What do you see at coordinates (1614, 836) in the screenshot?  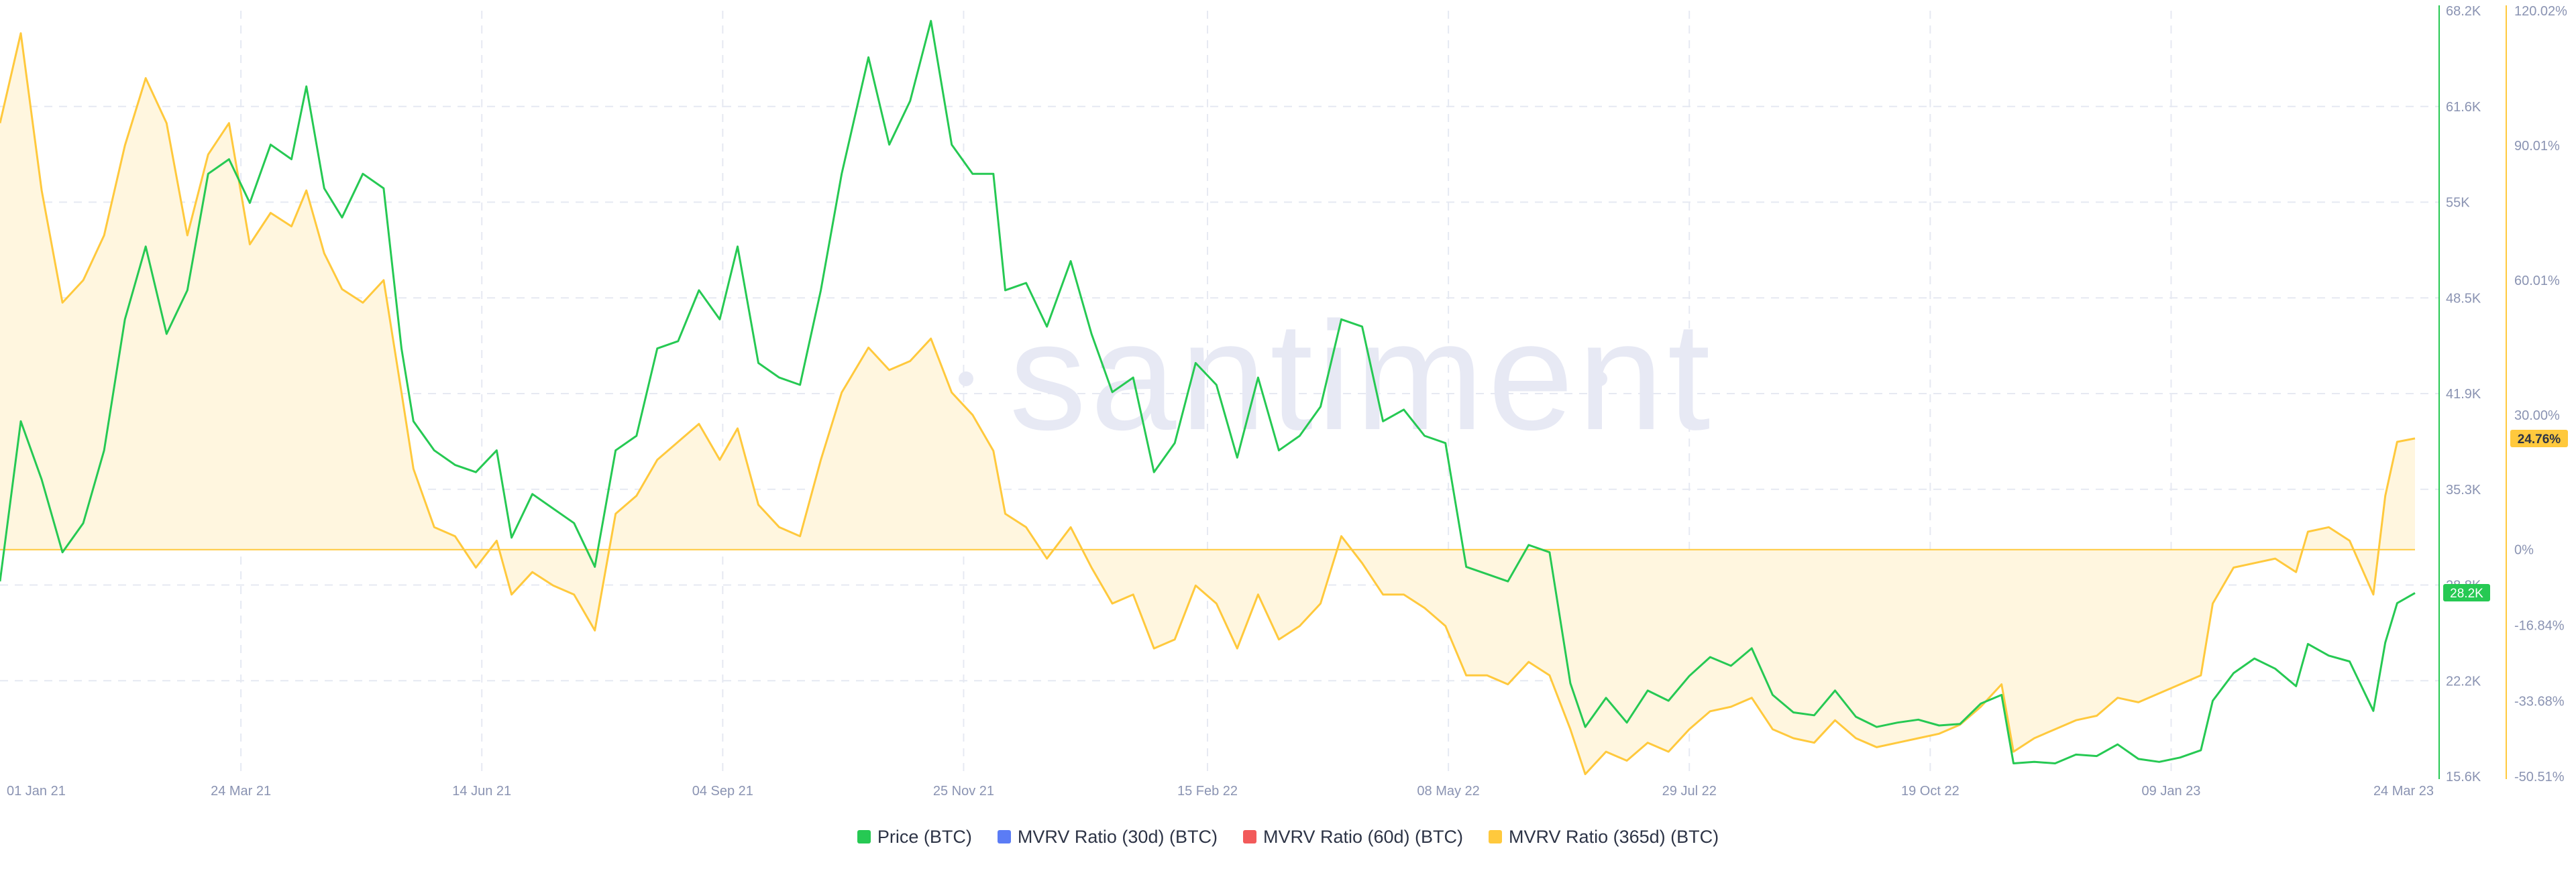 I see `legend-label-mvrv-365d: MVRV Ratio (365d) (BTC)` at bounding box center [1614, 836].